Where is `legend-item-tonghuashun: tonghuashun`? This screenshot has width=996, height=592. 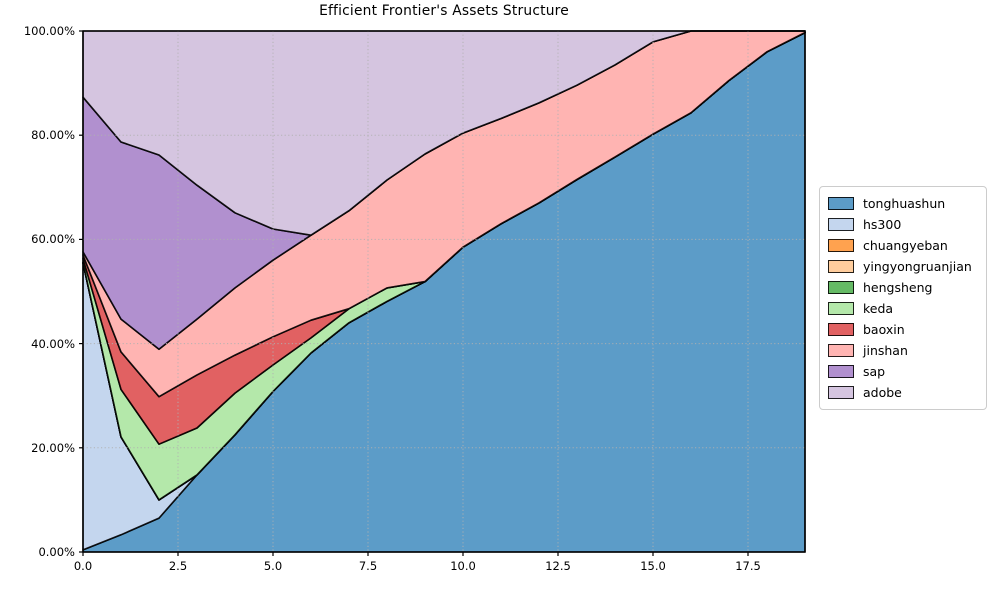
legend-item-tonghuashun: tonghuashun is located at coordinates (903, 203).